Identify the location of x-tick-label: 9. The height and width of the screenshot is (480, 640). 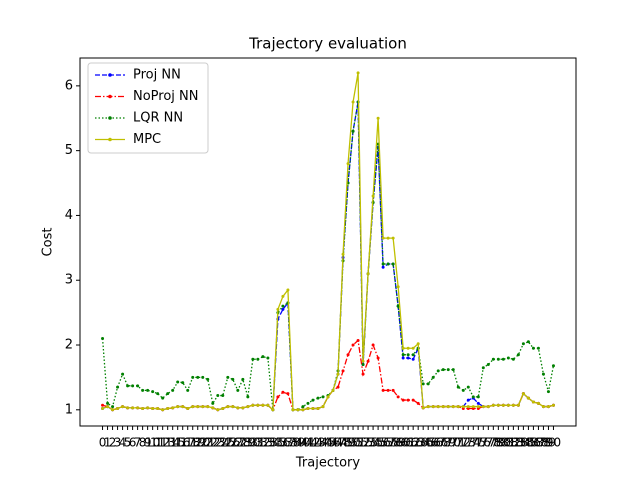
(148, 443).